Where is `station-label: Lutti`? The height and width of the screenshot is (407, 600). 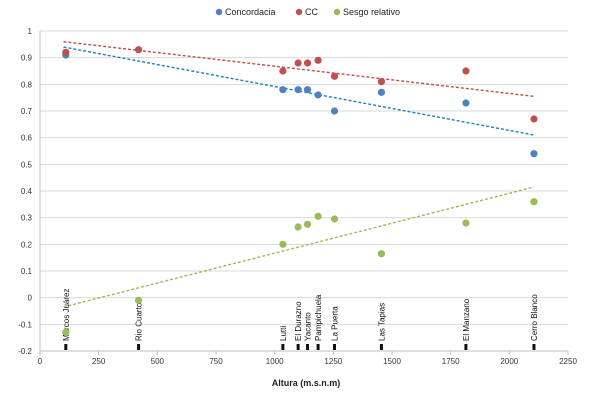 station-label: Lutti is located at coordinates (283, 333).